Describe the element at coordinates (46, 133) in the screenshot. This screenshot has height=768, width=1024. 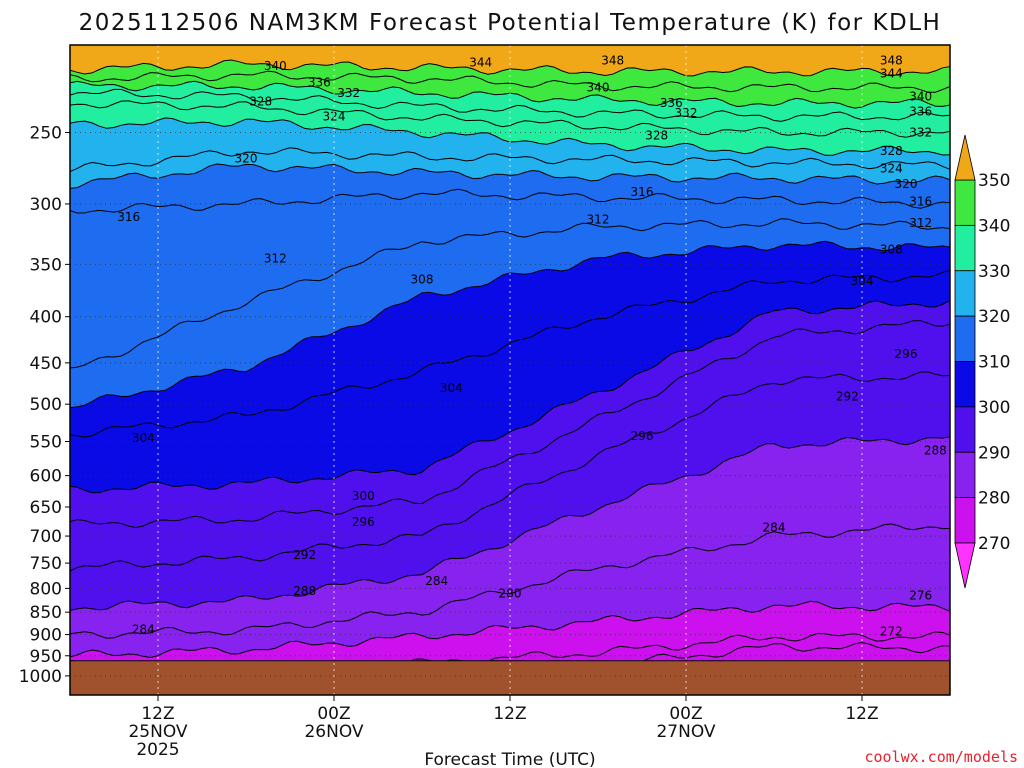
I see `y-tick-label: 250` at that location.